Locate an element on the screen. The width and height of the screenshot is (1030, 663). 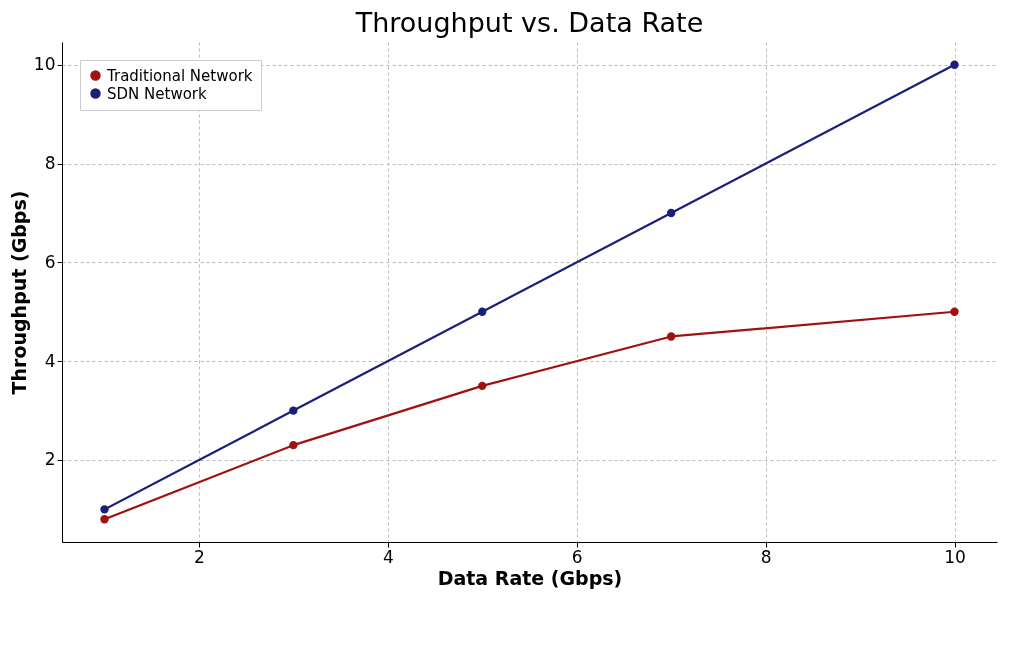
x-tick-label: 10 is located at coordinates (955, 556).